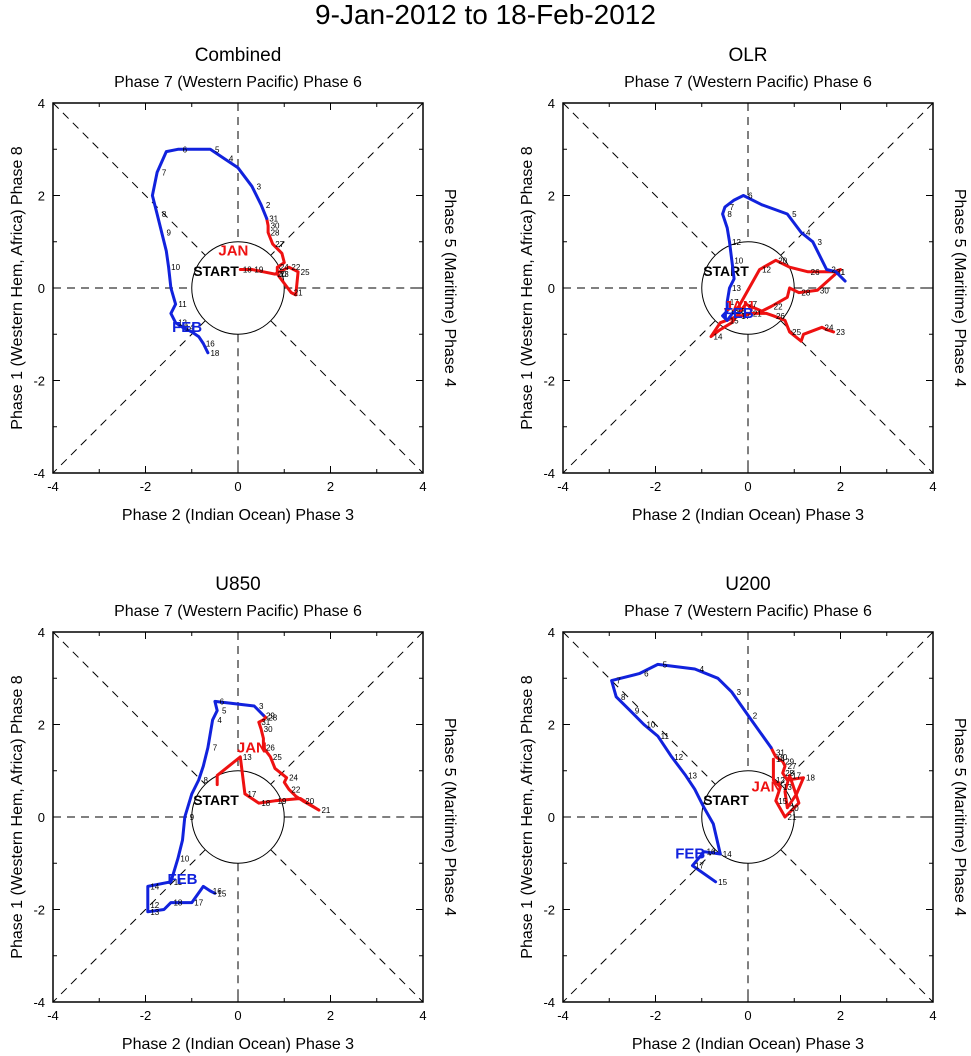  Describe the element at coordinates (747, 584) in the screenshot. I see `panel-title: U200` at that location.